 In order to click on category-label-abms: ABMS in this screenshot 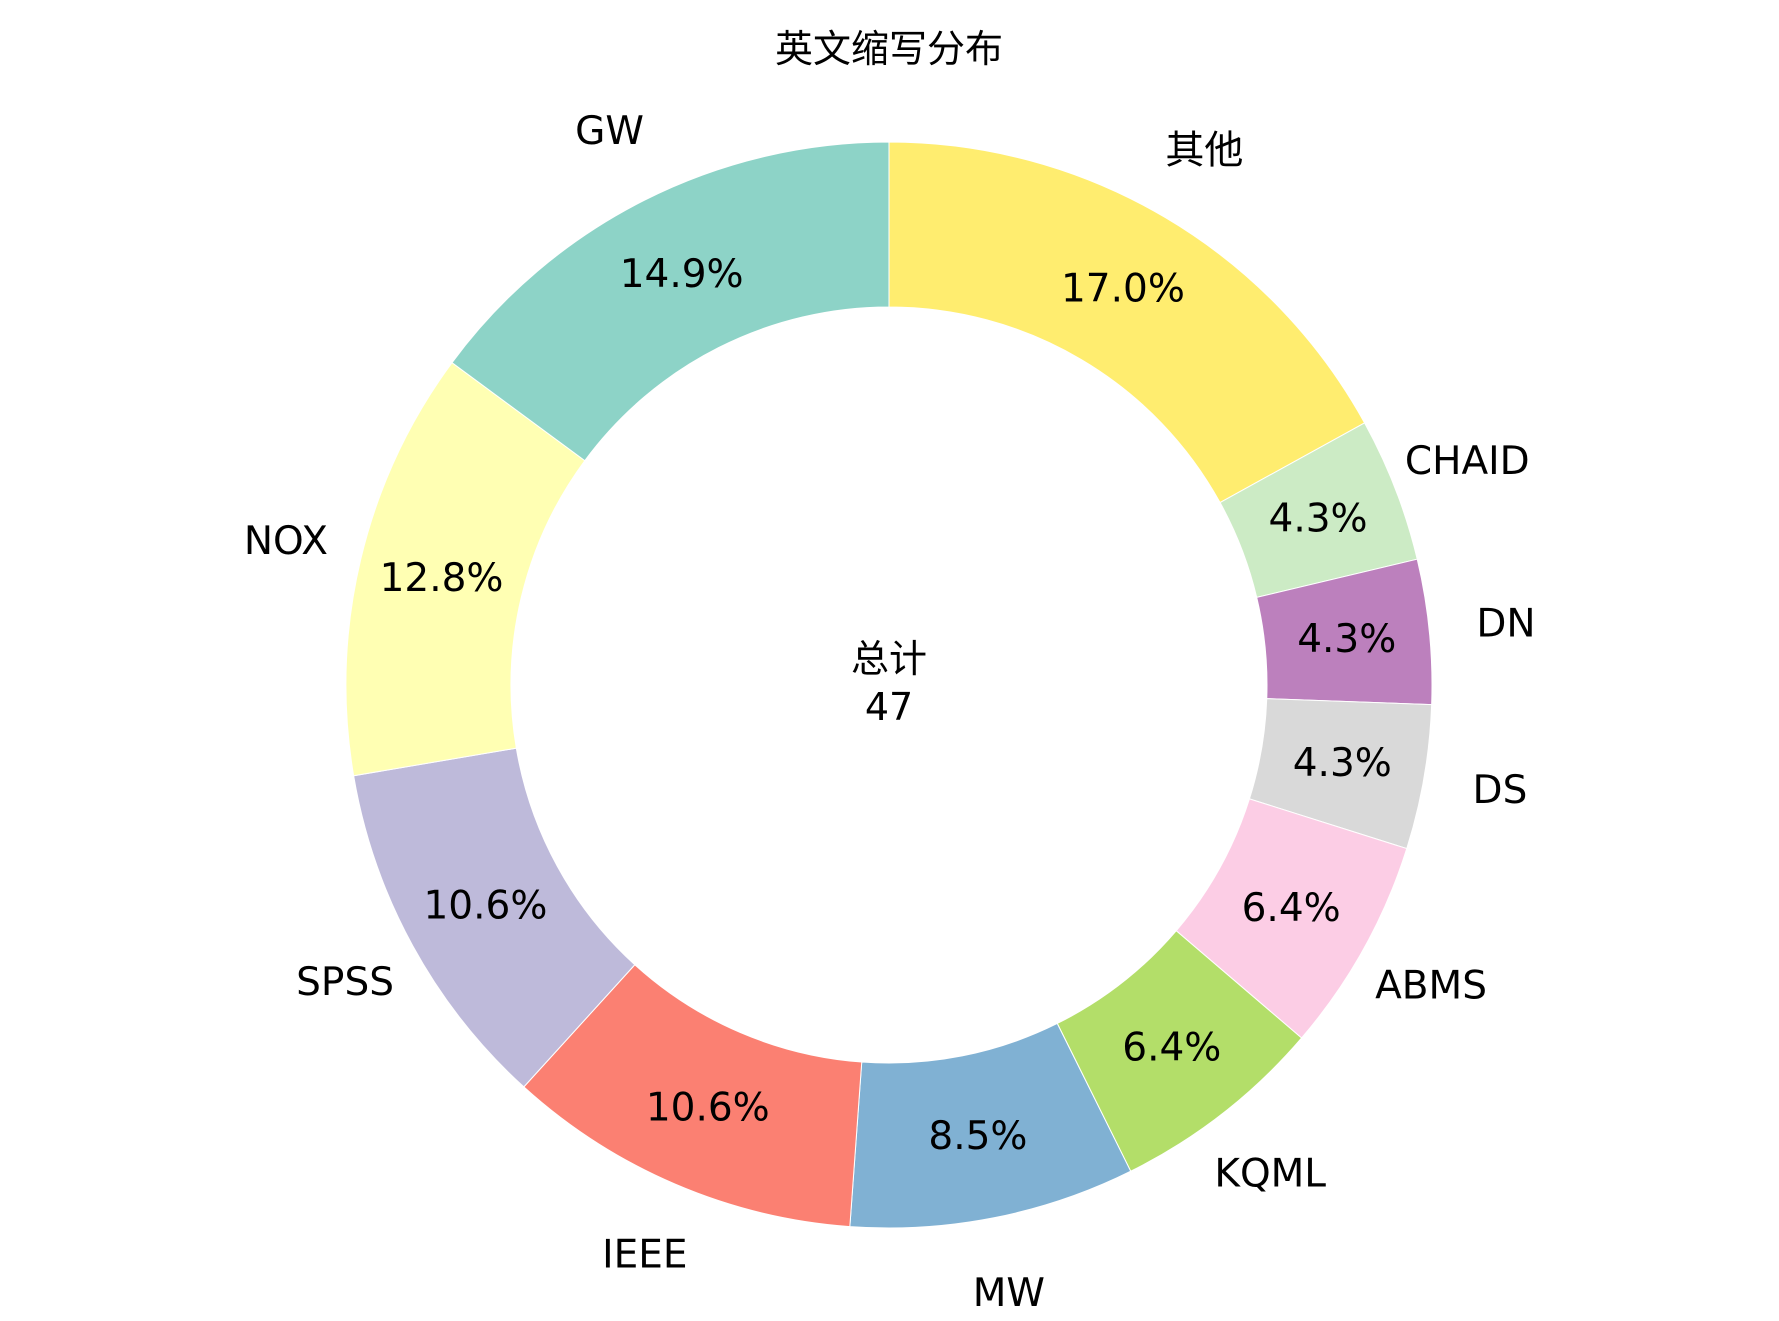, I will do `click(1431, 985)`.